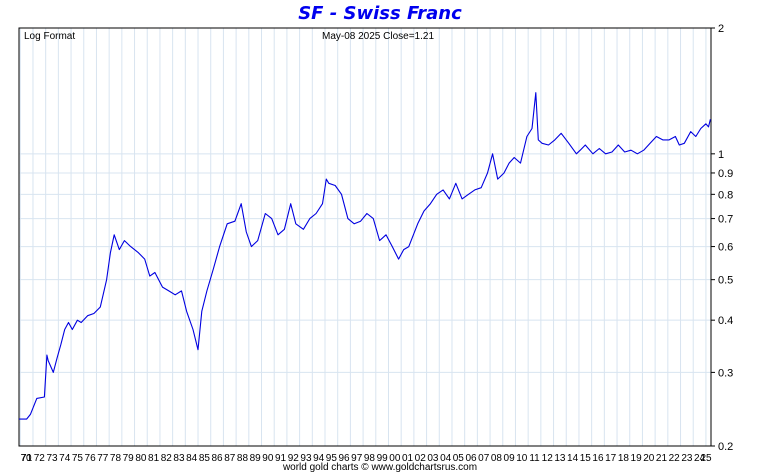 The height and width of the screenshot is (475, 760). I want to click on x-tick-label: 14, so click(573, 458).